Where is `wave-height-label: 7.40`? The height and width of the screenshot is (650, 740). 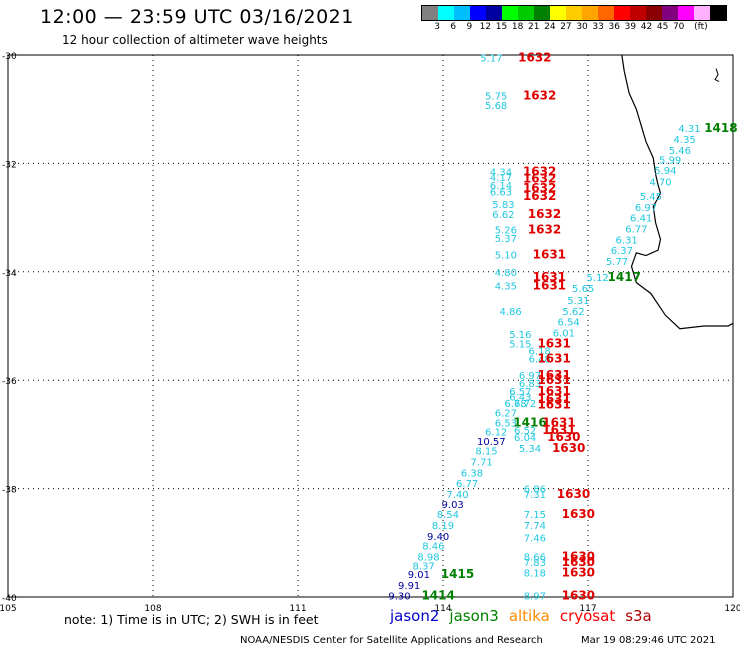
wave-height-label: 7.40 is located at coordinates (457, 495).